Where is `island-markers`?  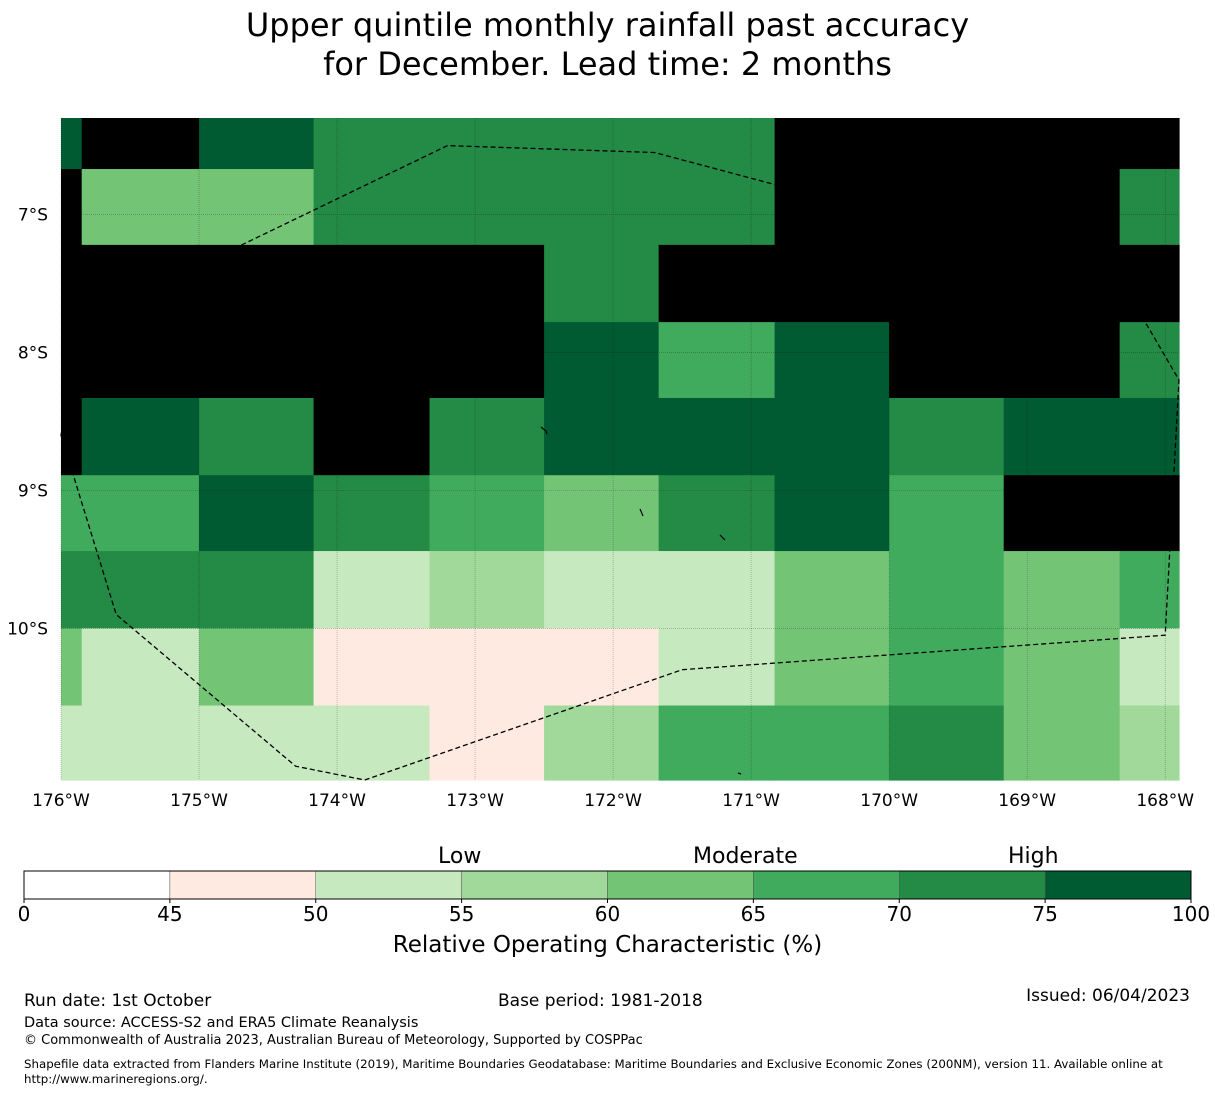 island-markers is located at coordinates (641, 600).